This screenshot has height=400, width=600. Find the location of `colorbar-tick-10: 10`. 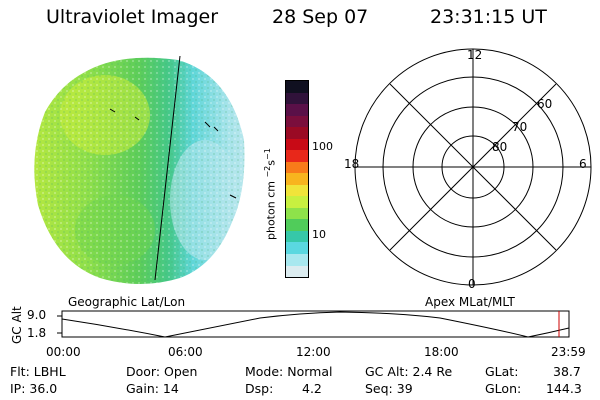

colorbar-tick-10: 10 is located at coordinates (319, 234).